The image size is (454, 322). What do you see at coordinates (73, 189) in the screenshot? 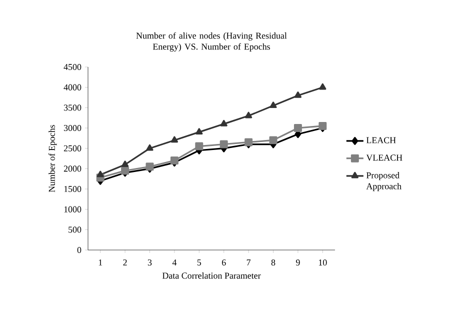
I see `y-tick-label: 1500` at bounding box center [73, 189].